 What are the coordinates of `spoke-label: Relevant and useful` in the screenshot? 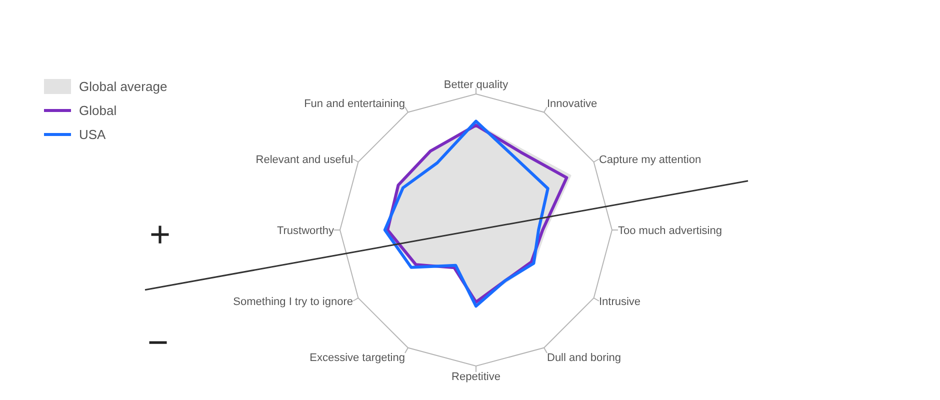 It's located at (305, 160).